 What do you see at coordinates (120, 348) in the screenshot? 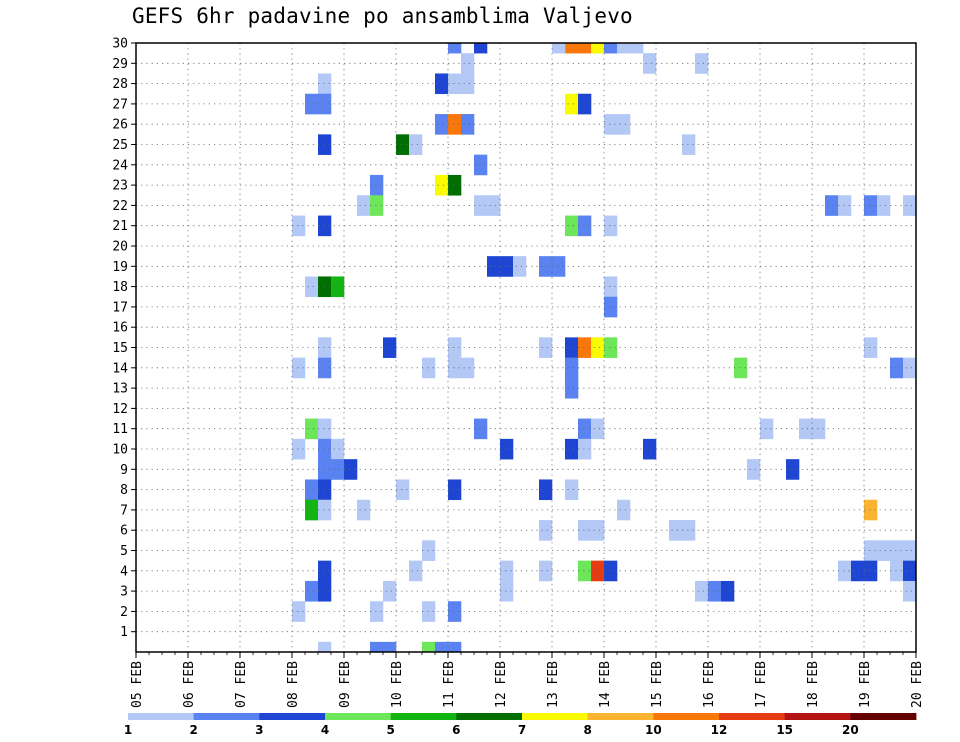
I see `y-tick-label: 15` at bounding box center [120, 348].